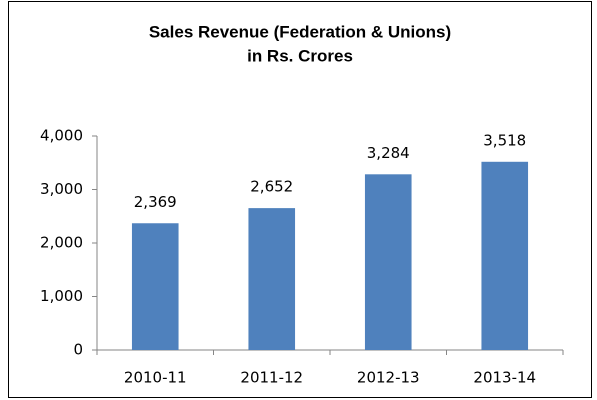 The width and height of the screenshot is (597, 400). What do you see at coordinates (155, 378) in the screenshot?
I see `x-tick-label: 2010-11` at bounding box center [155, 378].